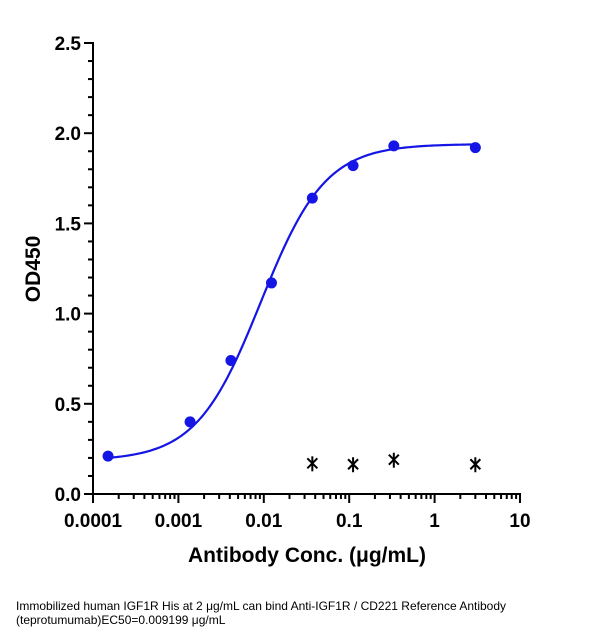 The image size is (591, 638). What do you see at coordinates (68, 134) in the screenshot?
I see `y-tick-label: 2.0` at bounding box center [68, 134].